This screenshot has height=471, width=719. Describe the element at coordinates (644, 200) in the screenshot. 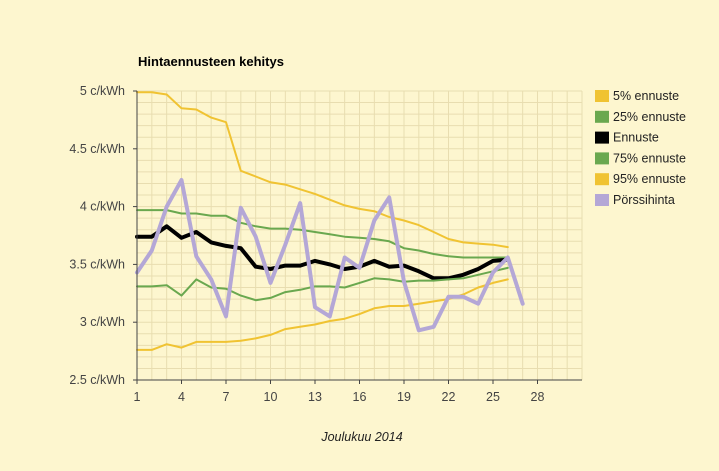

I see `legend-label: Pörssihinta` at that location.